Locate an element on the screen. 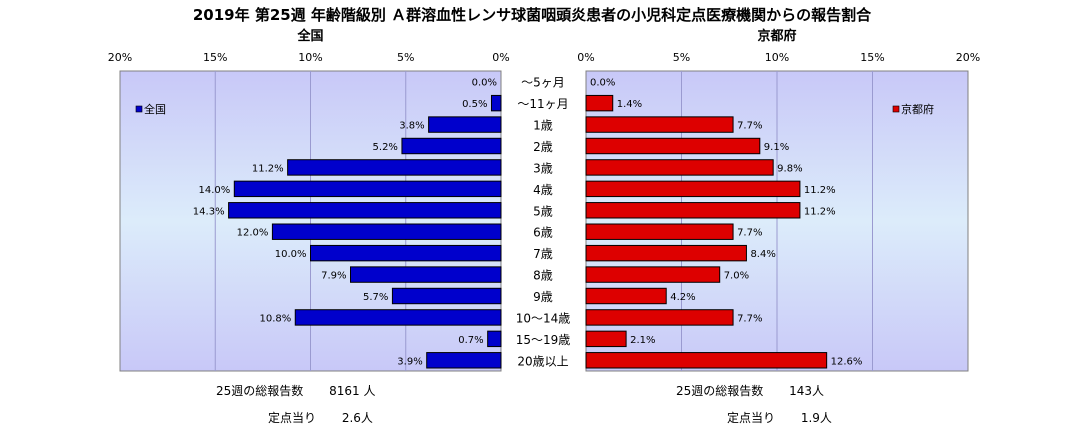  category-label-0: ～5ヶ月 is located at coordinates (543, 83).